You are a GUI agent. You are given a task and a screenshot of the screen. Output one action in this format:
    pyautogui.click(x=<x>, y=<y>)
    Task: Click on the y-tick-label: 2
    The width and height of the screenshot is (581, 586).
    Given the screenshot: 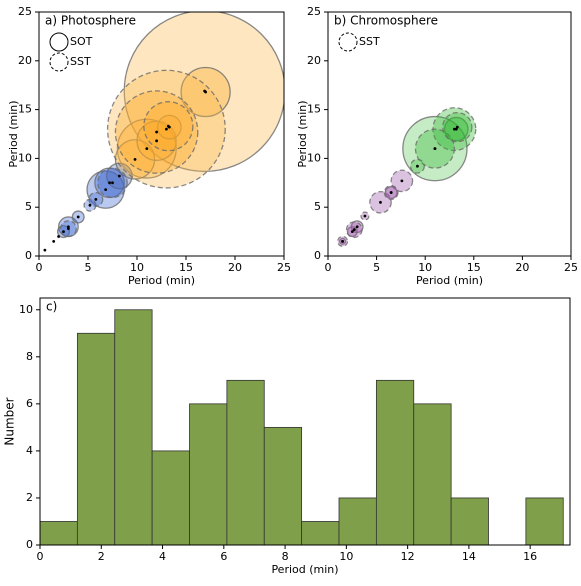 What is the action you would take?
    pyautogui.click(x=29, y=497)
    